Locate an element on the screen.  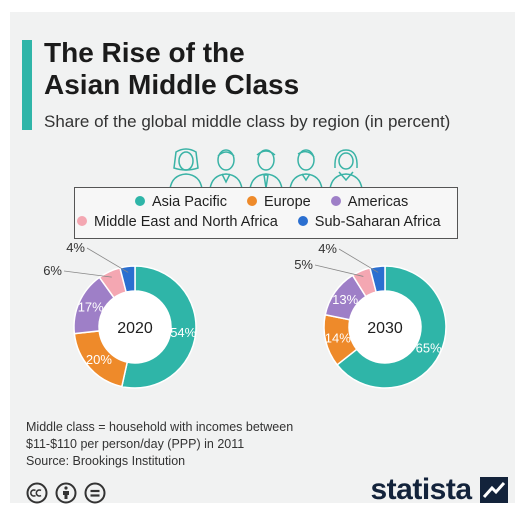
donut-2030-year-label: 2030 is located at coordinates (385, 328).